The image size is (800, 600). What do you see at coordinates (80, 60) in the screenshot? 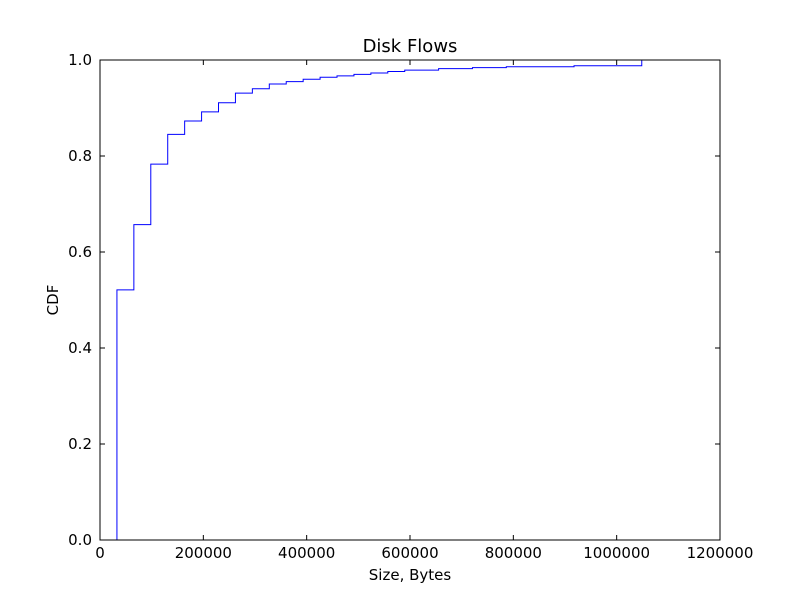
I see `y-tick-label: 1.0` at bounding box center [80, 60].